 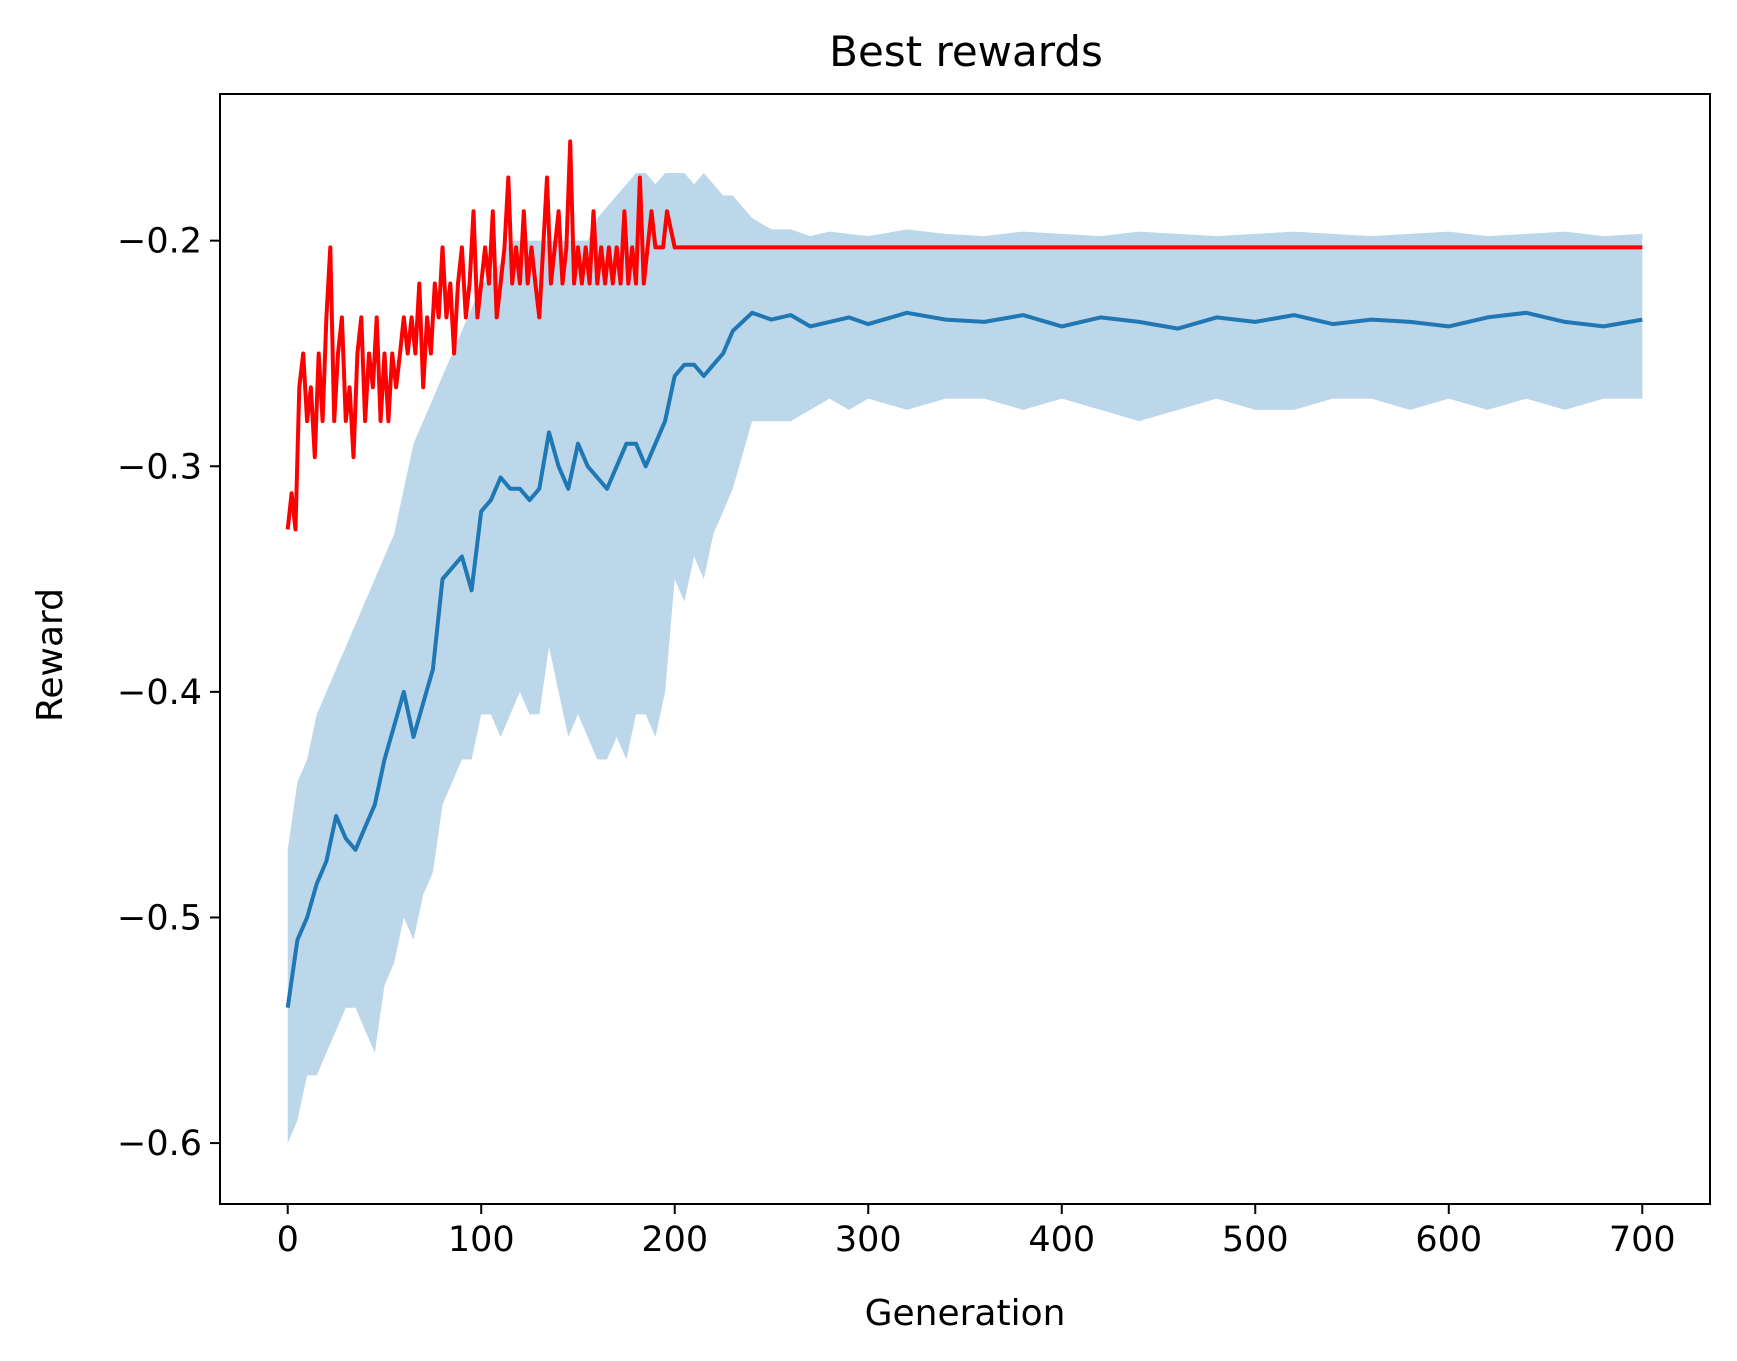 I want to click on x-axis-label: Generation, so click(x=965, y=1313).